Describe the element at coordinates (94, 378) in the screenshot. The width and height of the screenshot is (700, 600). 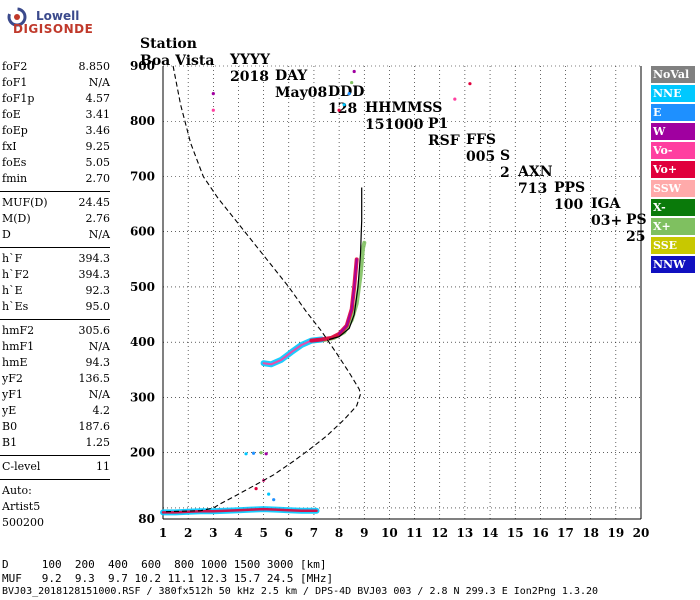
I see `param-value: 136.5` at that location.